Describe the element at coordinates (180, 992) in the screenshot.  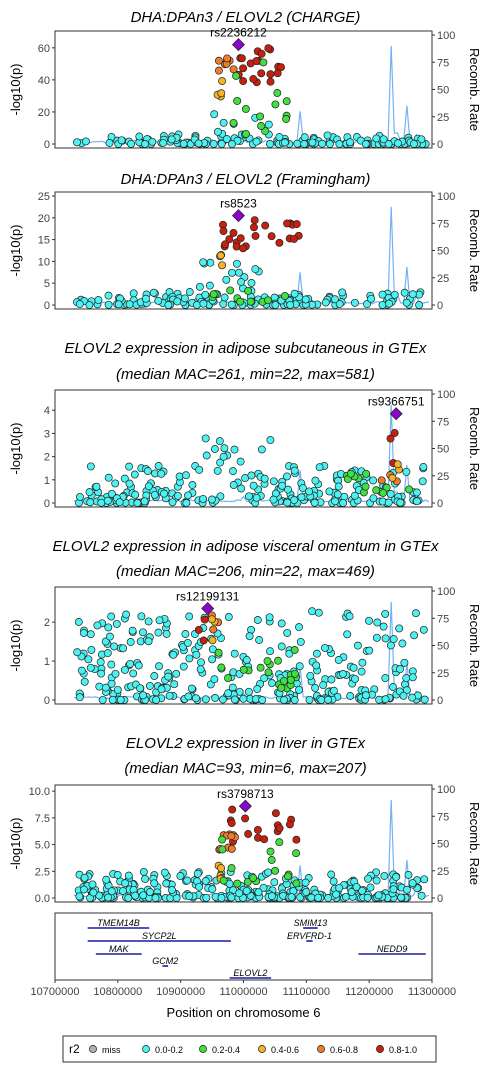
I see `x-tick-label: 10900000` at that location.